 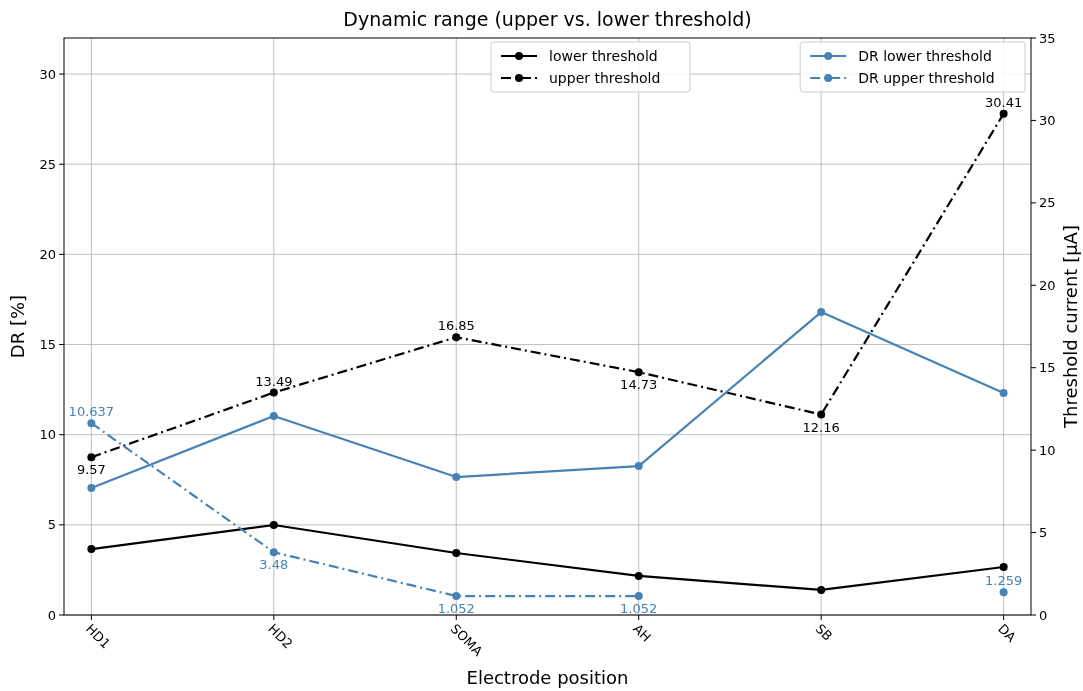 I want to click on y-axis-title: DR [%], so click(x=17, y=326).